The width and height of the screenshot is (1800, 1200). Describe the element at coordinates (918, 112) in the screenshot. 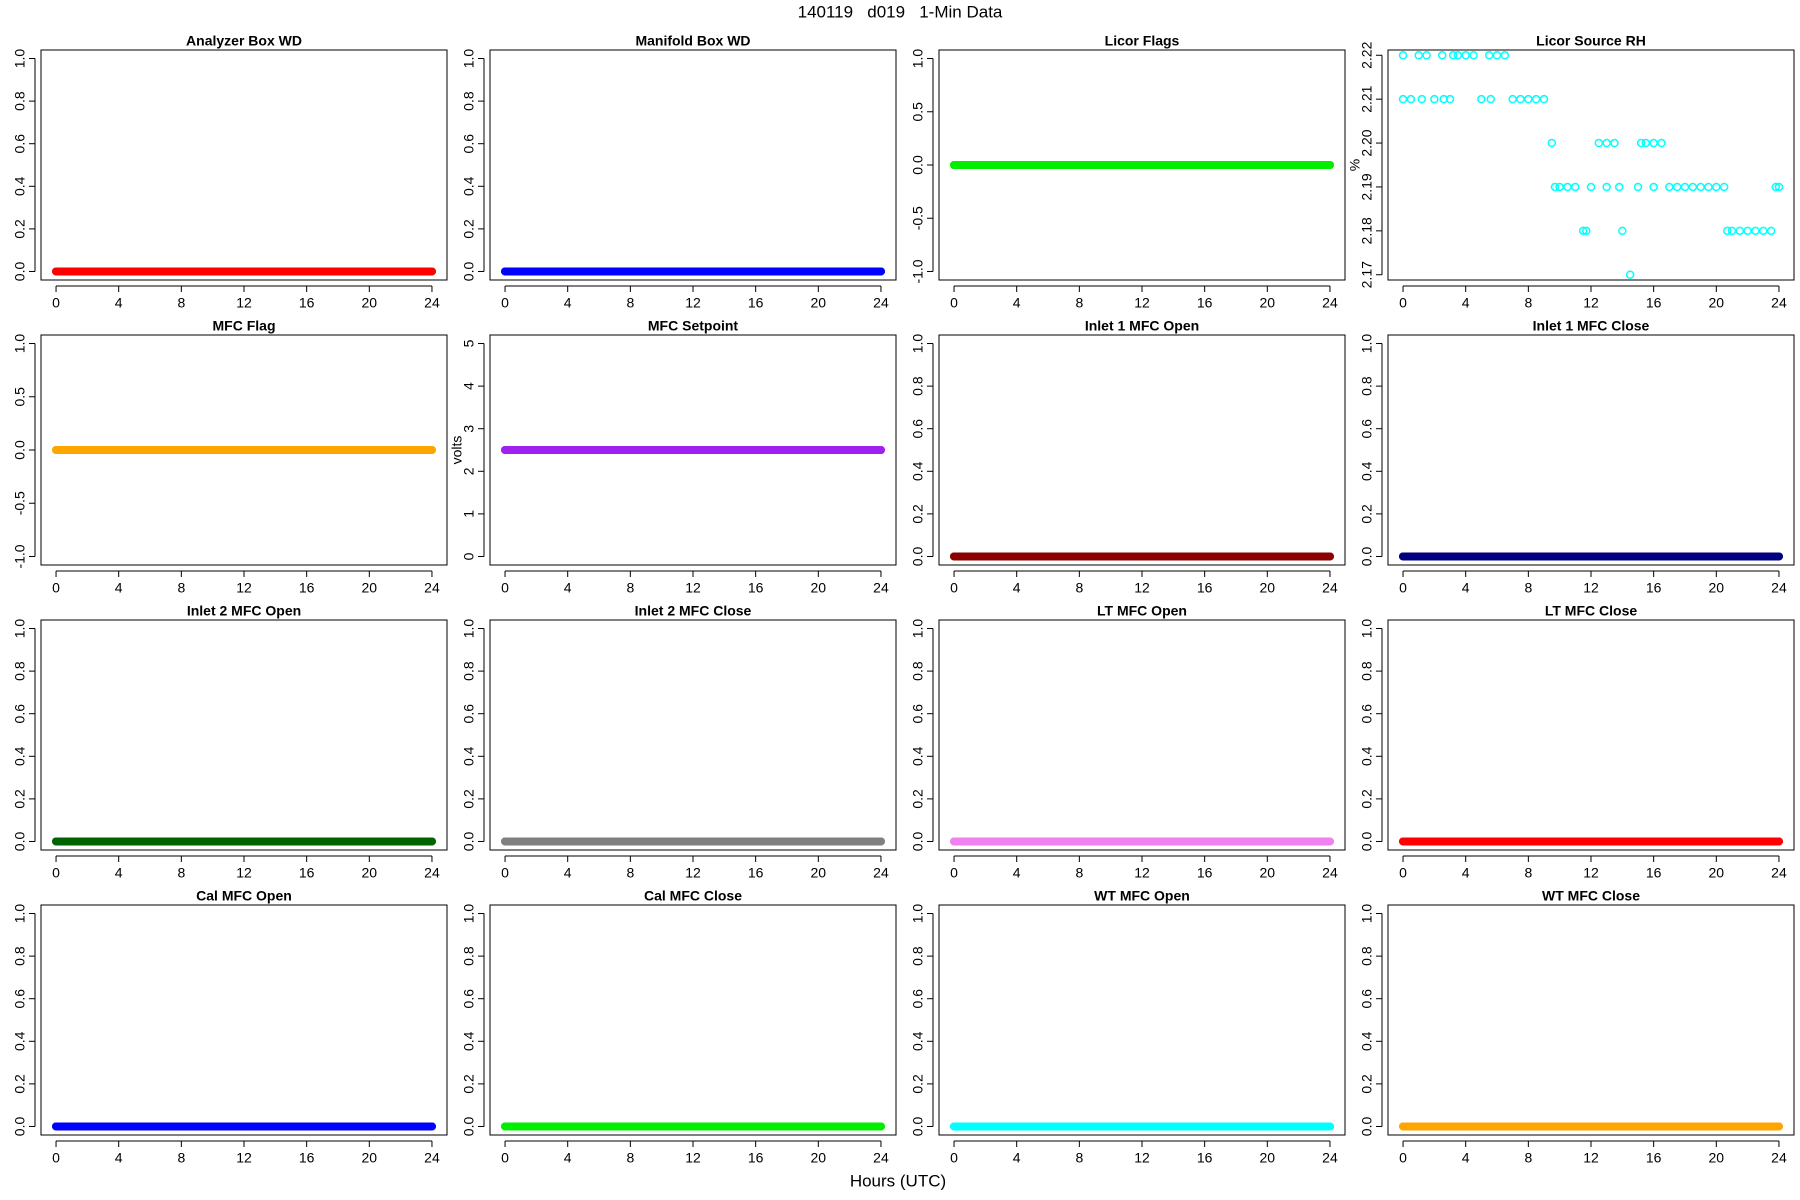

I see `y-tick-label: 0.5` at that location.